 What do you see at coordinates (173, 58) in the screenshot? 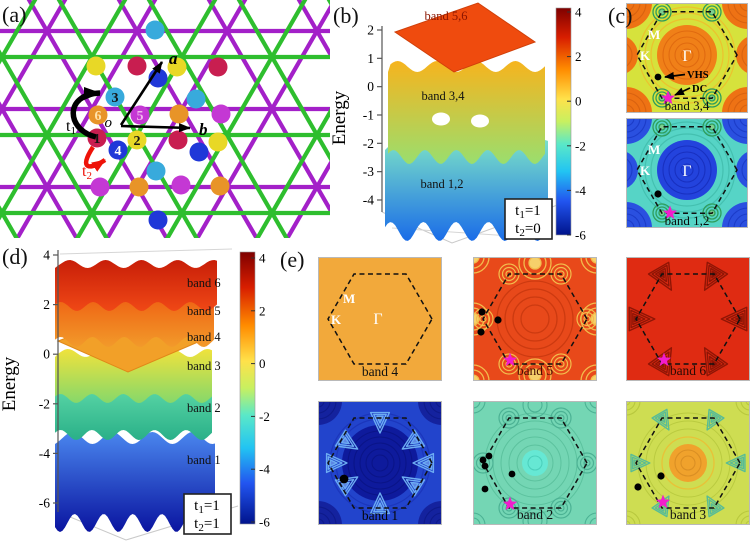
I see `vector-a-label: a` at bounding box center [173, 58].